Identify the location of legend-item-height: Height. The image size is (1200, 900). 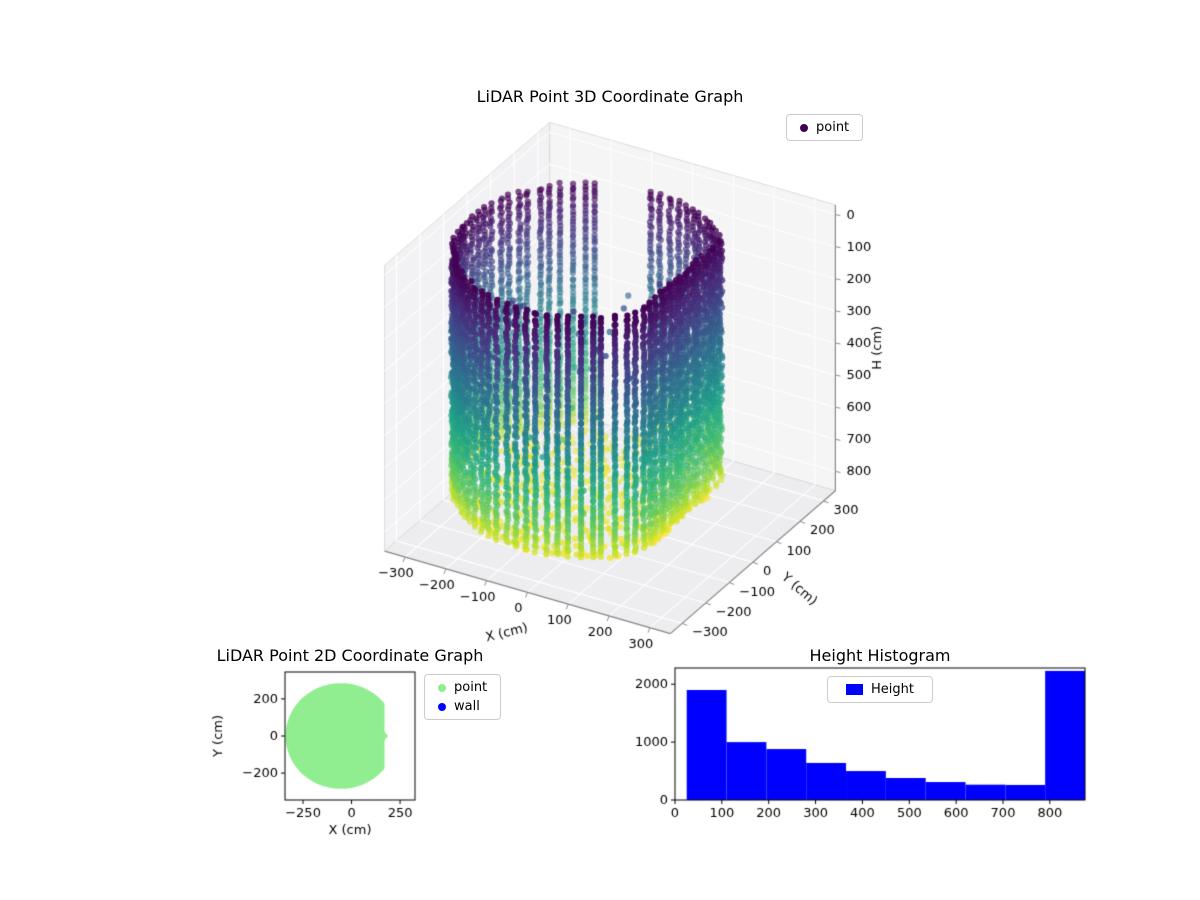
(880, 689).